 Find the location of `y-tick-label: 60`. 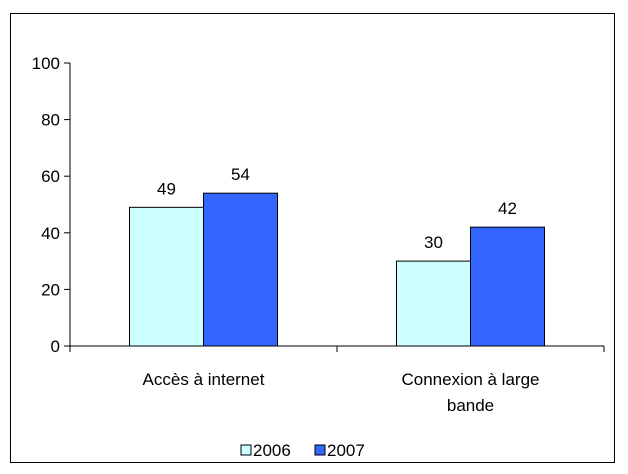

y-tick-label: 60 is located at coordinates (50, 176).